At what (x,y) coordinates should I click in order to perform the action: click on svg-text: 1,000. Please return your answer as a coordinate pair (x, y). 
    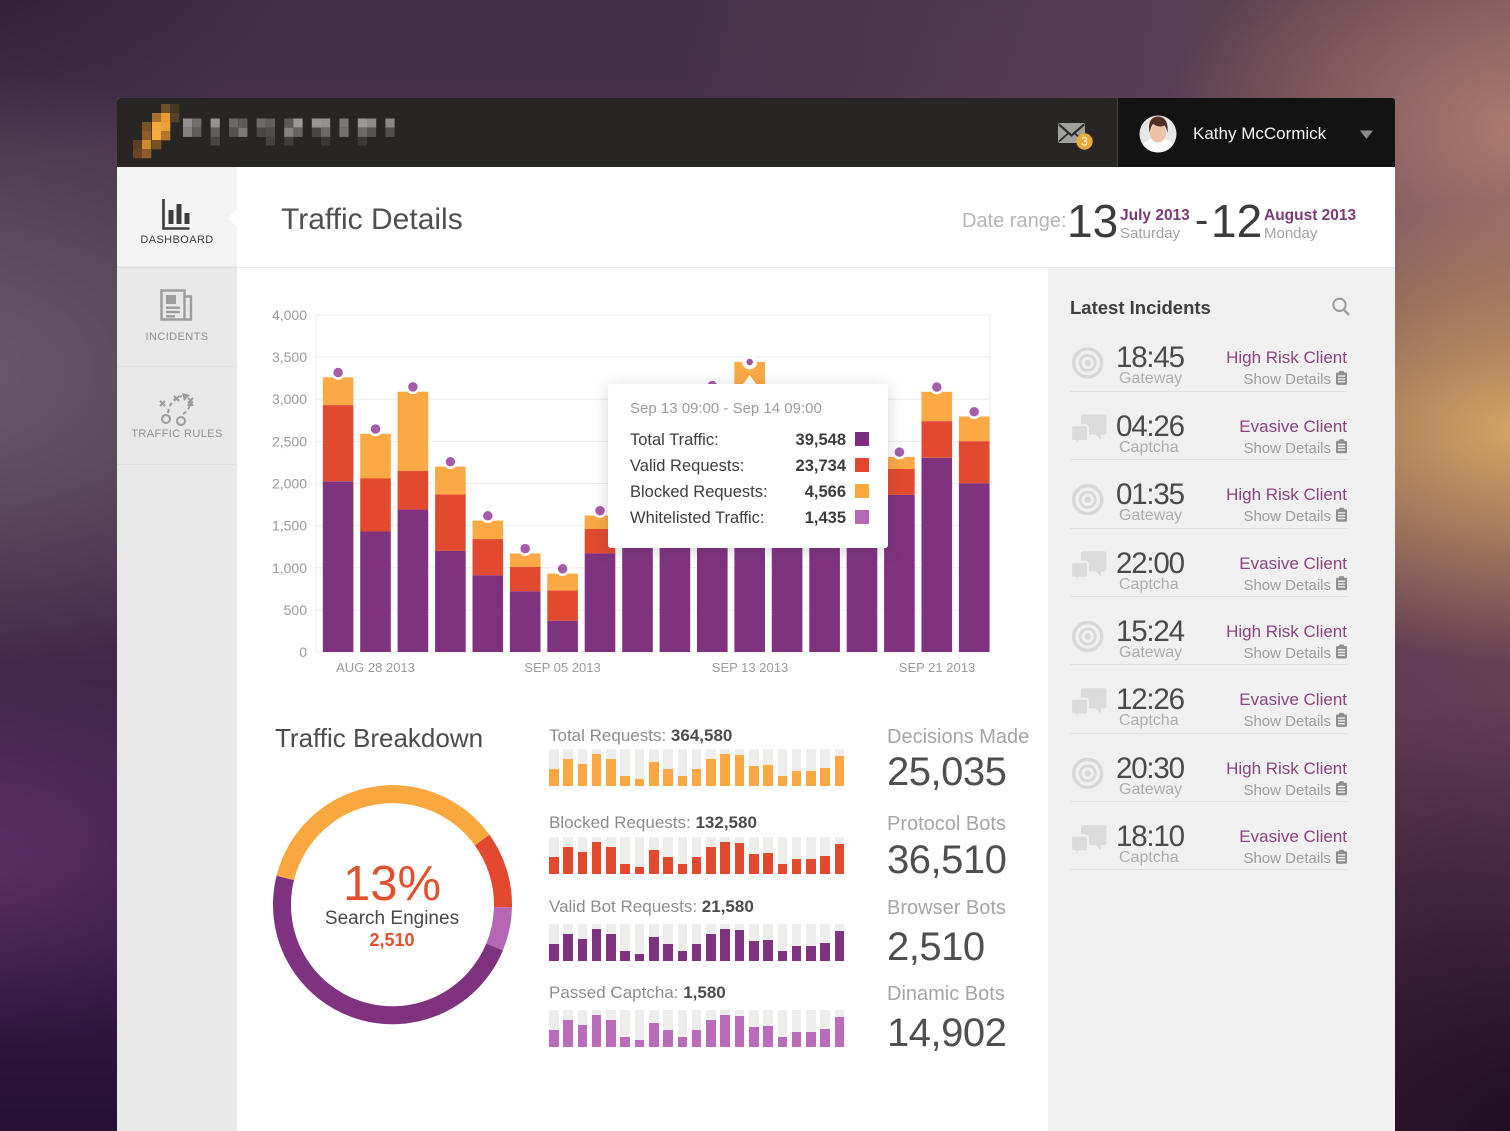
    Looking at the image, I should click on (289, 568).